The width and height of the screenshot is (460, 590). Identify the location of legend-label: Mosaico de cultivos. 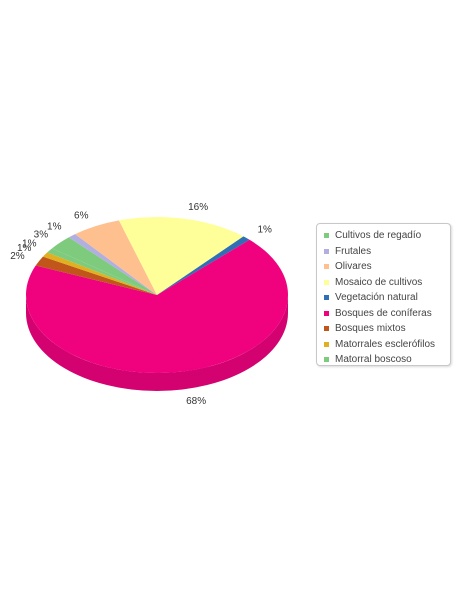
(379, 282).